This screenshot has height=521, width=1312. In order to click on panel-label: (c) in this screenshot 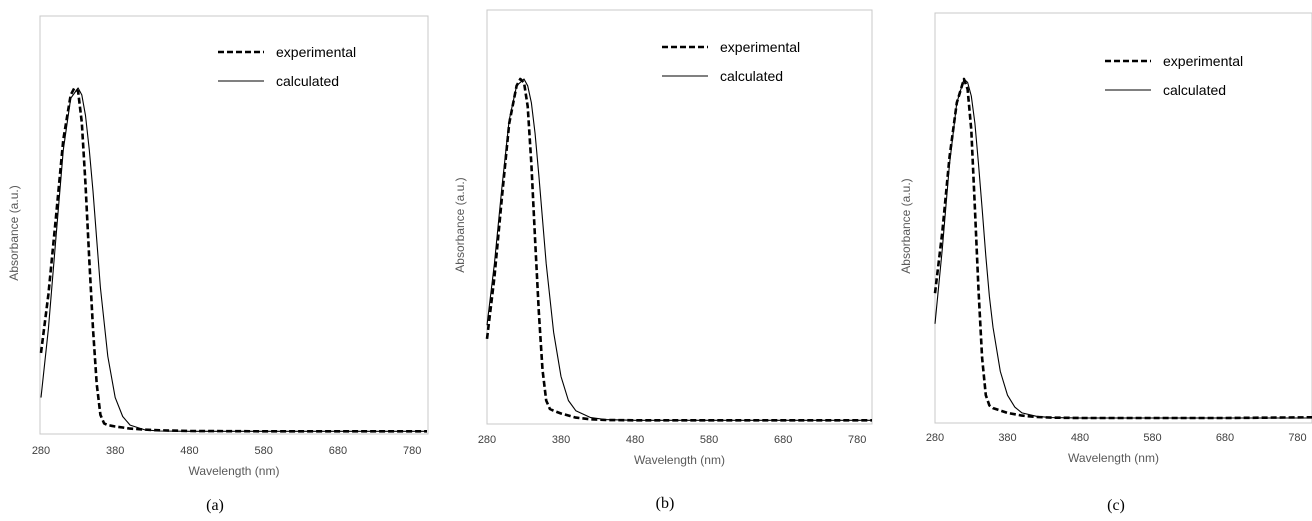, I will do `click(1116, 505)`.